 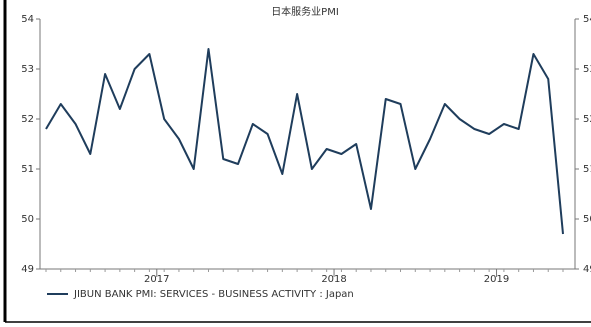 What do you see at coordinates (27, 19) in the screenshot?
I see `y-tick-label: 54` at bounding box center [27, 19].